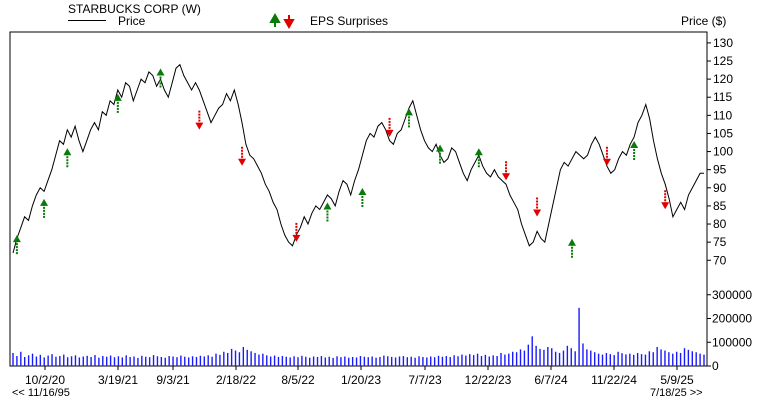  Describe the element at coordinates (358, 336) in the screenshot. I see `volume-bars` at that location.